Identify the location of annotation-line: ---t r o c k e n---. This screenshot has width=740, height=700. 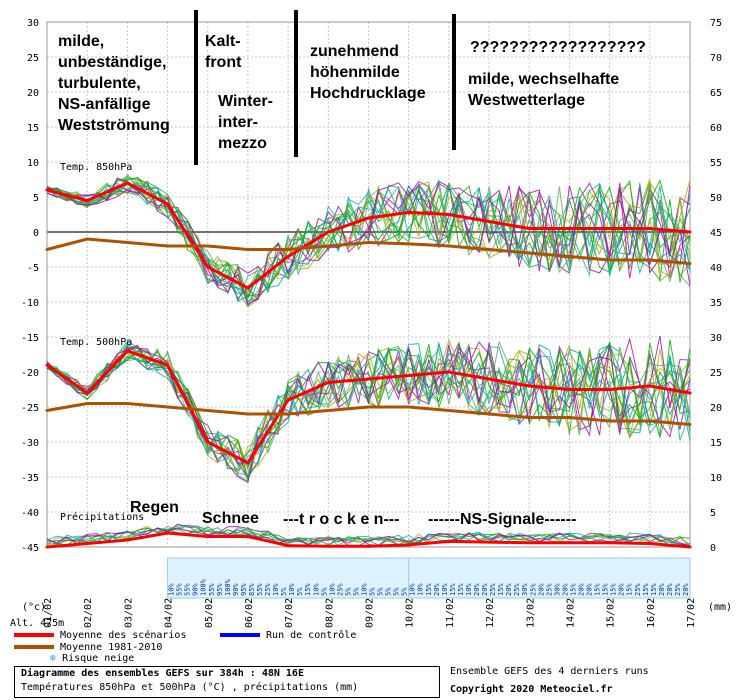
(341, 519).